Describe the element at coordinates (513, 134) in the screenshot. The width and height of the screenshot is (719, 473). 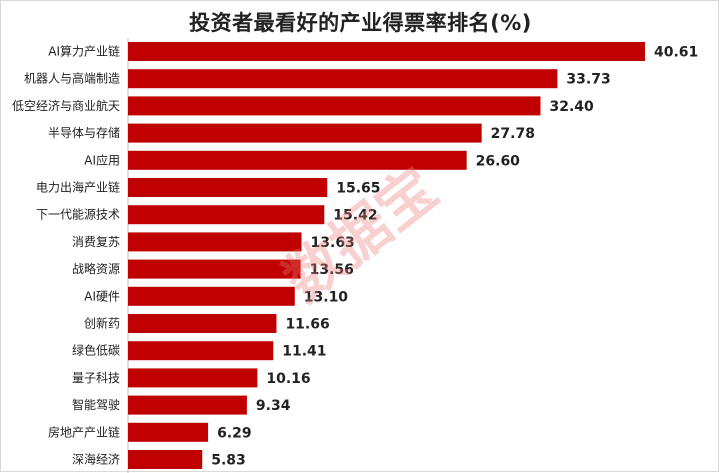
I see `data-label: 27.78` at that location.